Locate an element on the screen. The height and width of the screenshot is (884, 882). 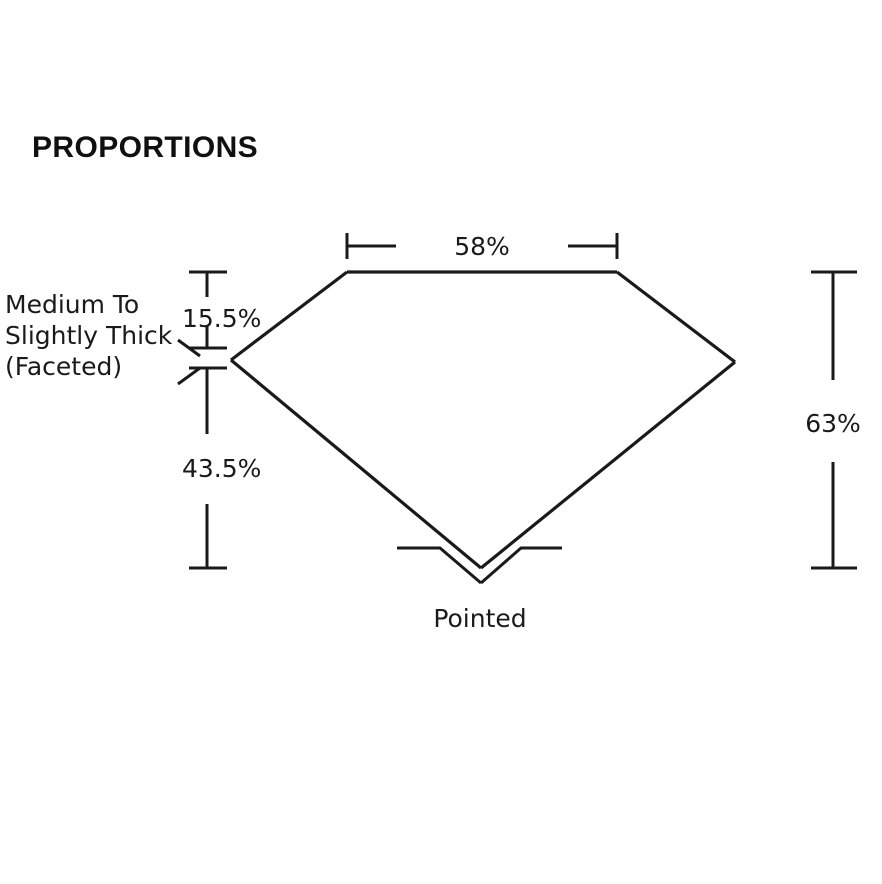
crown-thickness-label: Medium To Slightly Thick (Faceted) is located at coordinates (89, 335).